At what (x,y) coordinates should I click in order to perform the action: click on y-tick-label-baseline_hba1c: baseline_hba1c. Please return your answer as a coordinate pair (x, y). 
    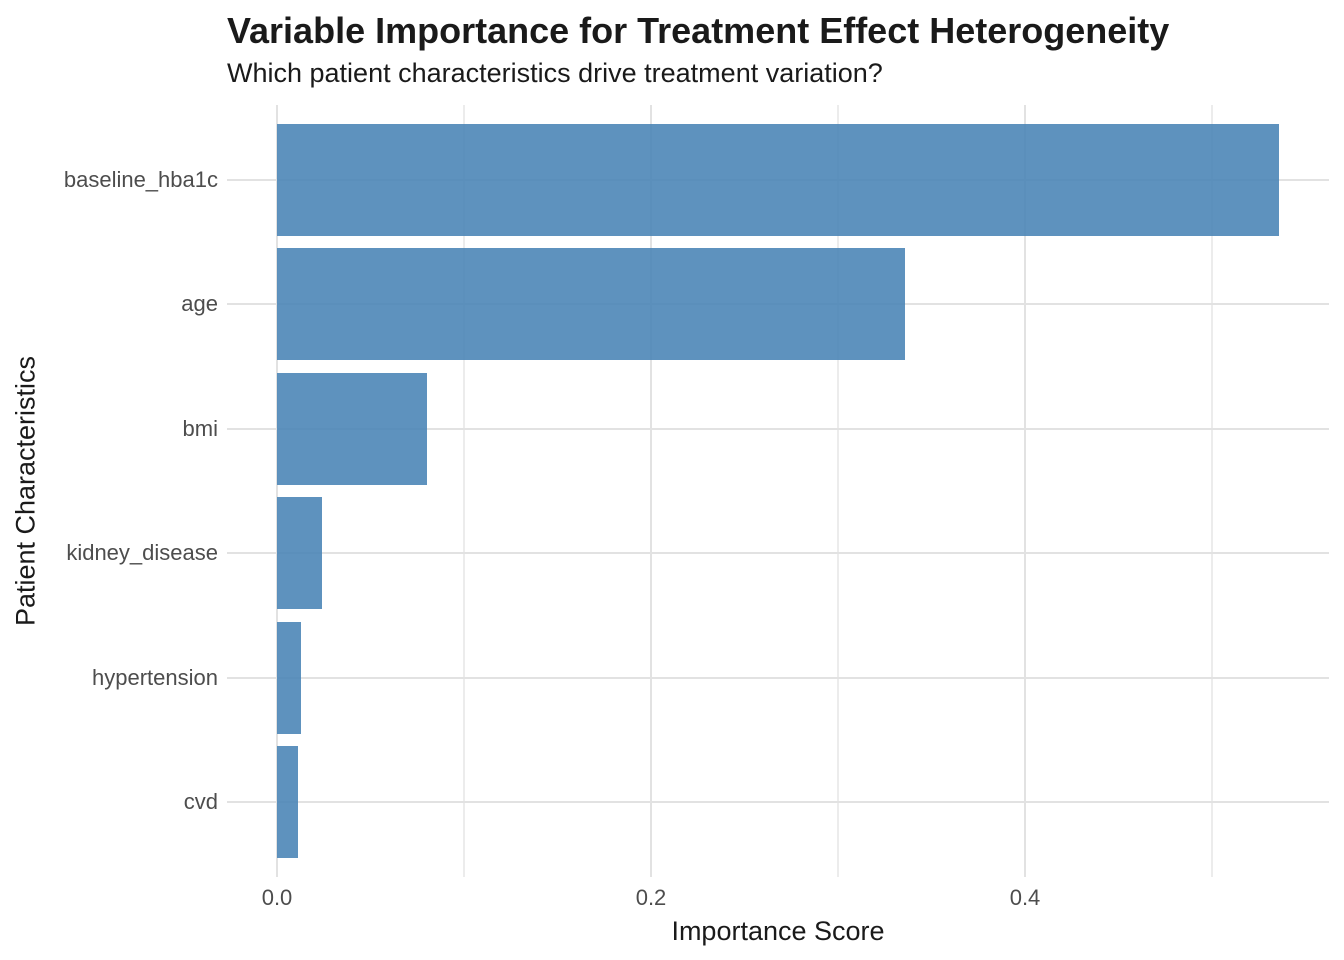
    Looking at the image, I should click on (140, 179).